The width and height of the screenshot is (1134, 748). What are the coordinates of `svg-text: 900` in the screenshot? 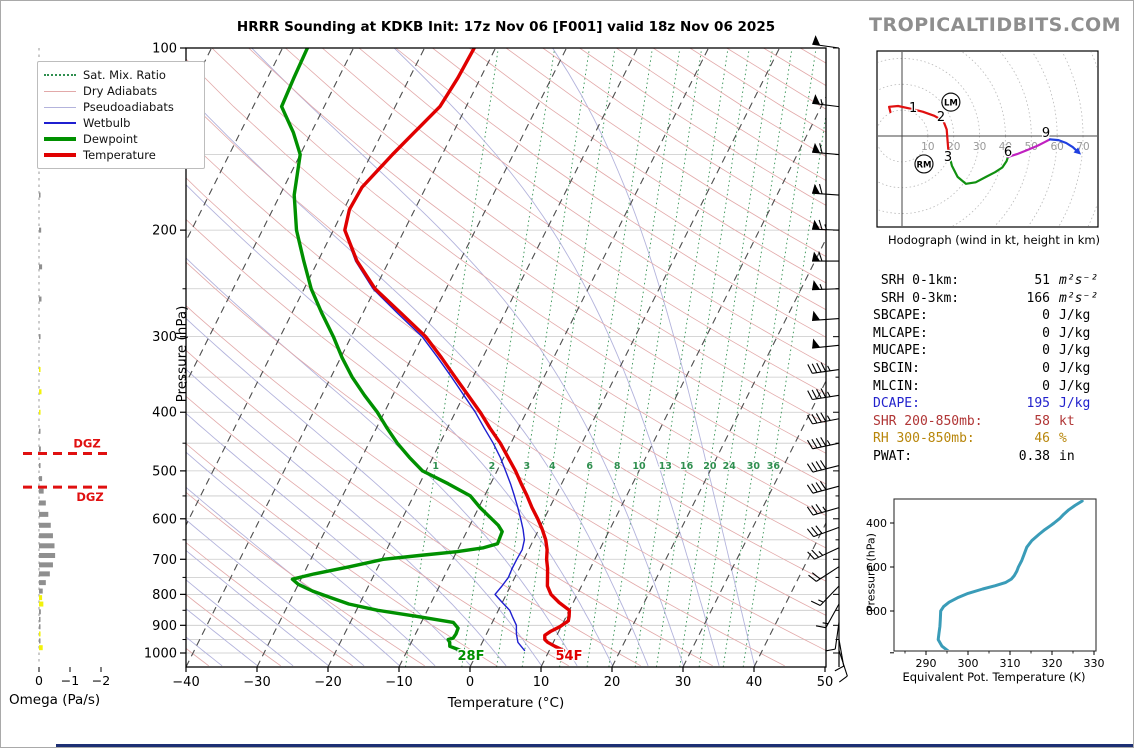 It's located at (164, 626).